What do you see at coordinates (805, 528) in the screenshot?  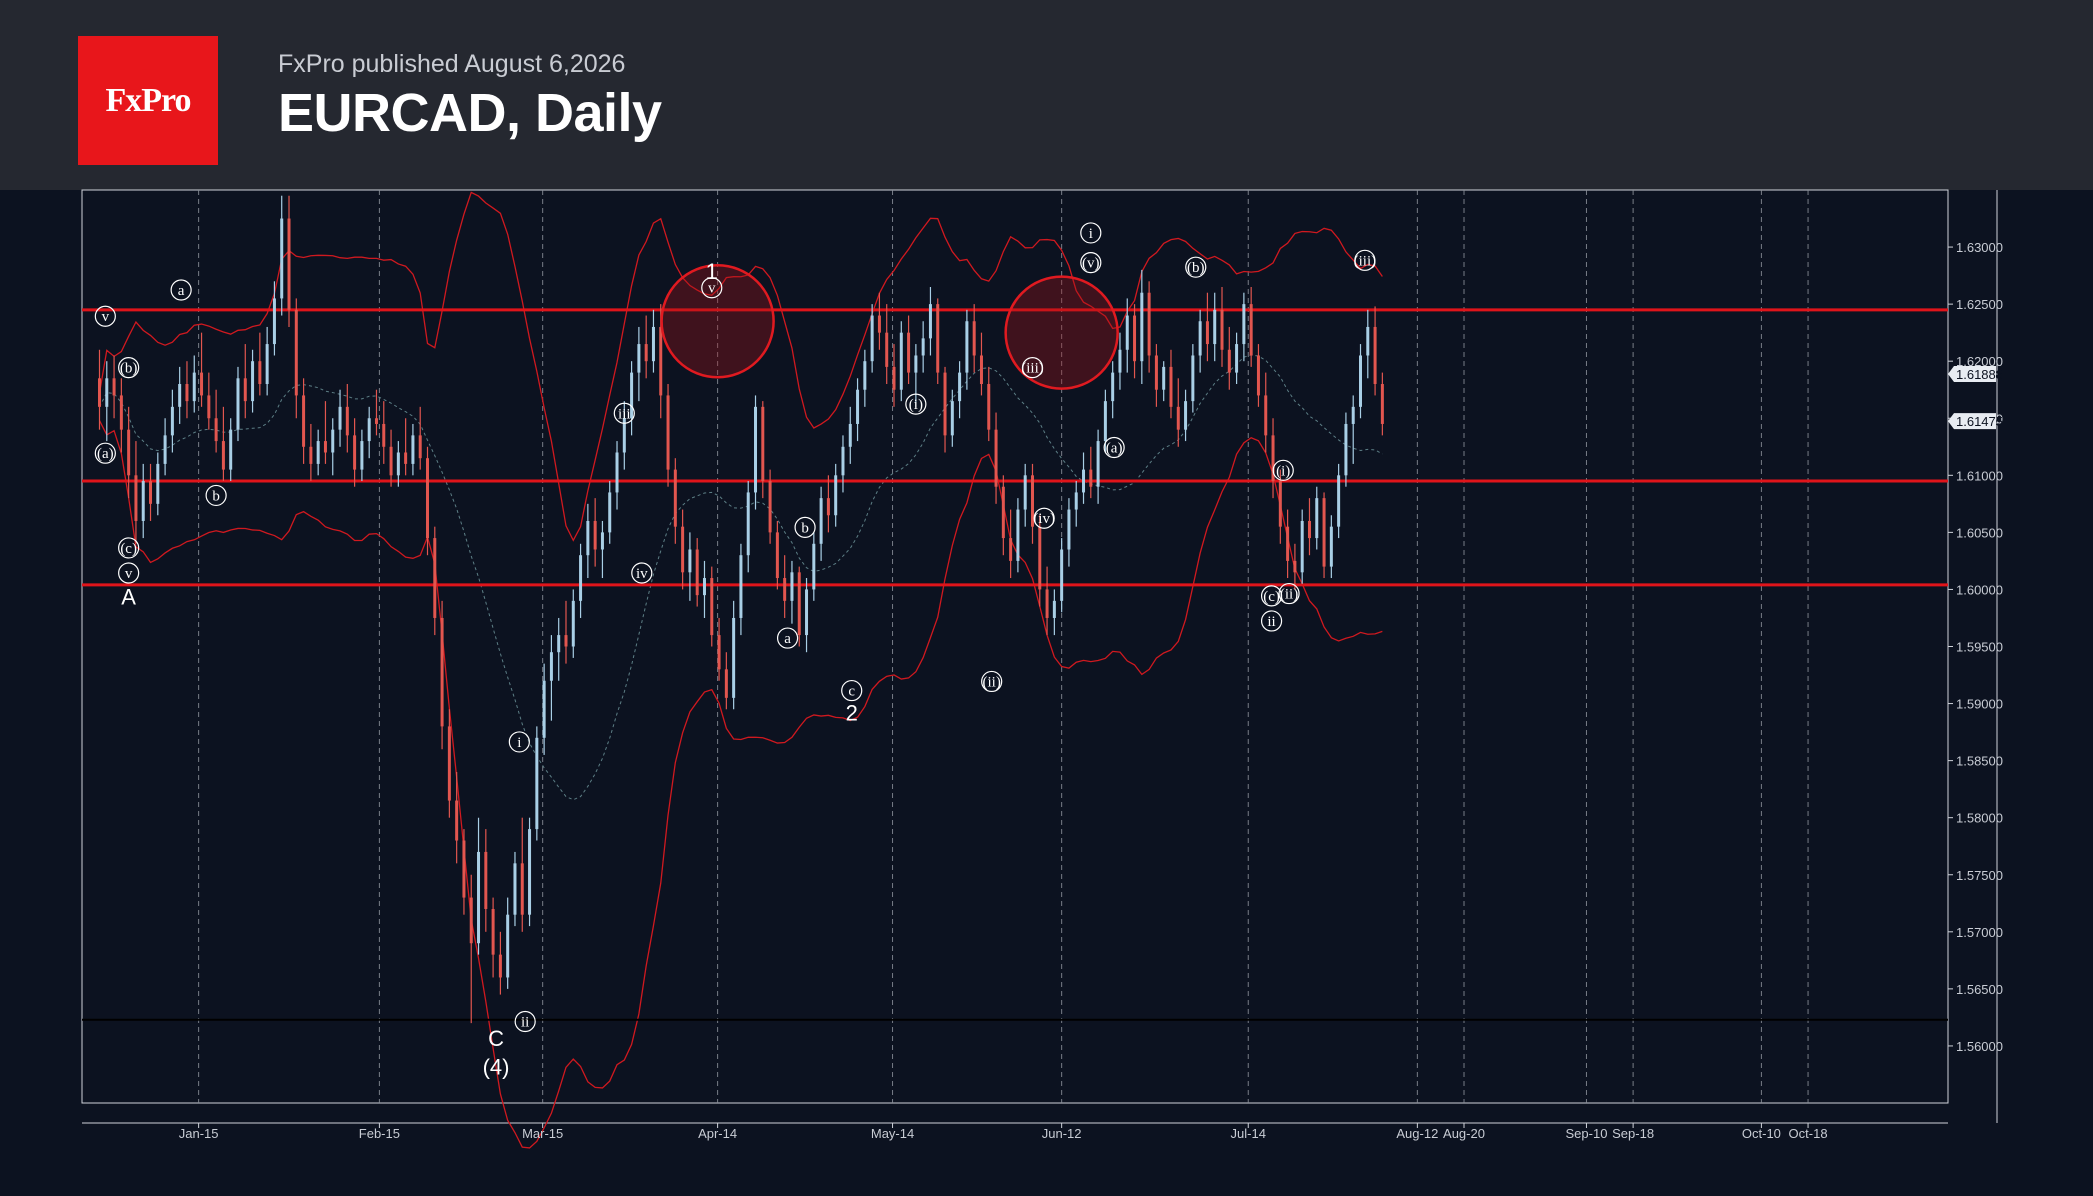 I see `wave-label: b` at bounding box center [805, 528].